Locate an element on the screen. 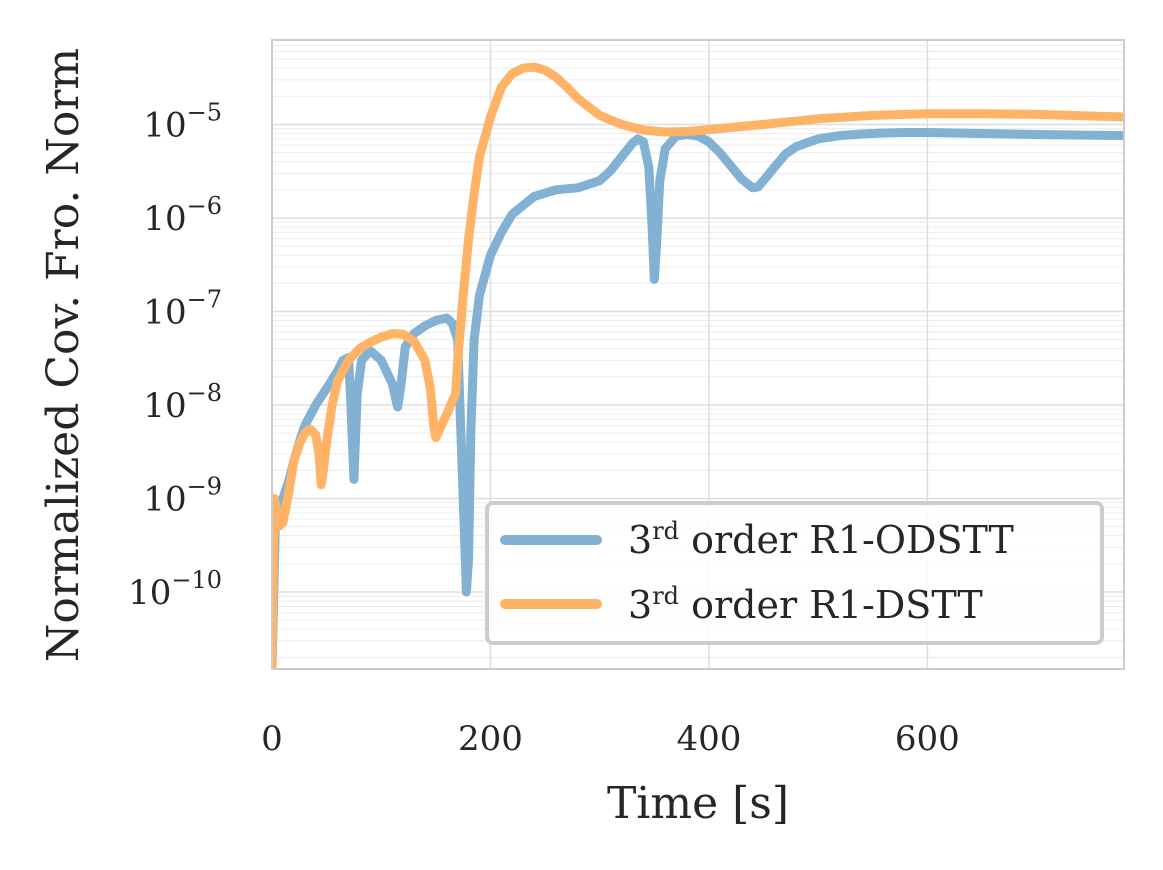  y-tick-label: 10⁻⁹ is located at coordinates (182, 495).